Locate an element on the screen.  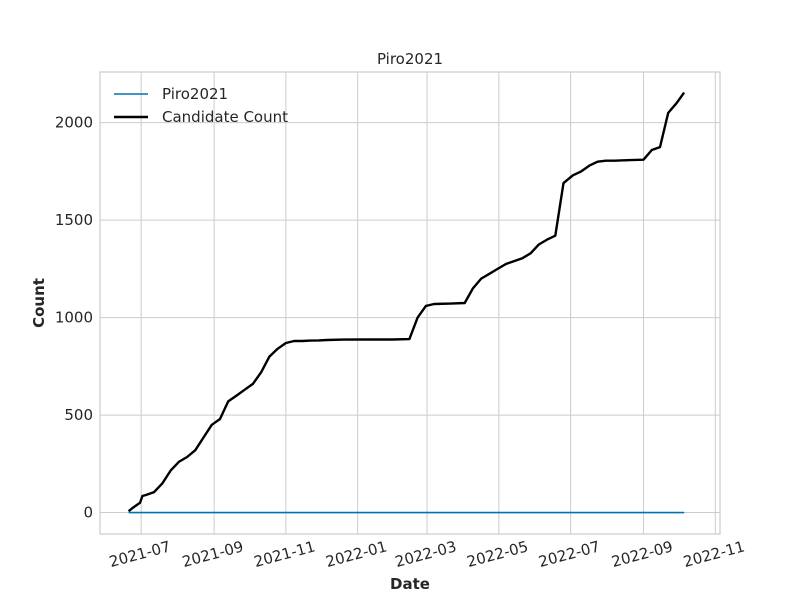
y-tick-label: 500 is located at coordinates (78, 415).